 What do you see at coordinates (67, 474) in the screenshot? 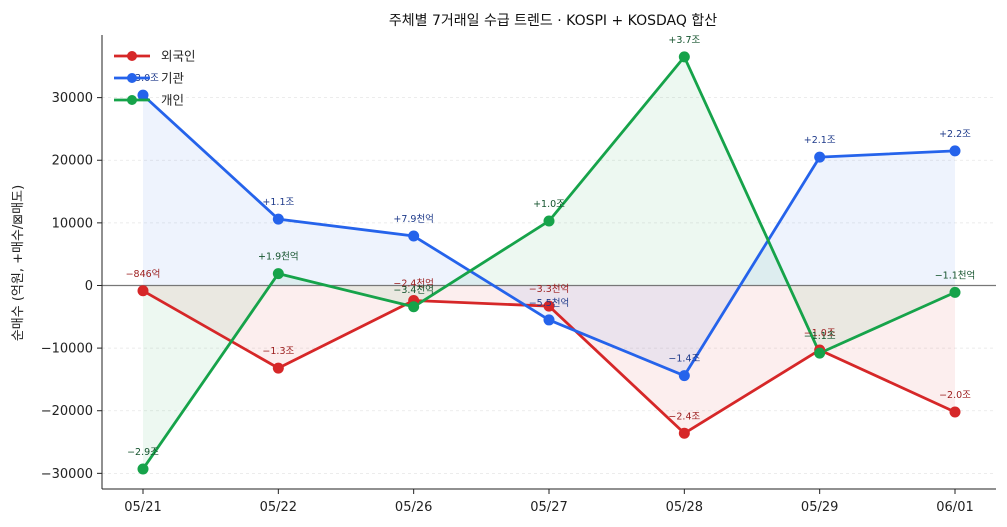
I see `y-tick-label-0: −30000` at bounding box center [67, 474].